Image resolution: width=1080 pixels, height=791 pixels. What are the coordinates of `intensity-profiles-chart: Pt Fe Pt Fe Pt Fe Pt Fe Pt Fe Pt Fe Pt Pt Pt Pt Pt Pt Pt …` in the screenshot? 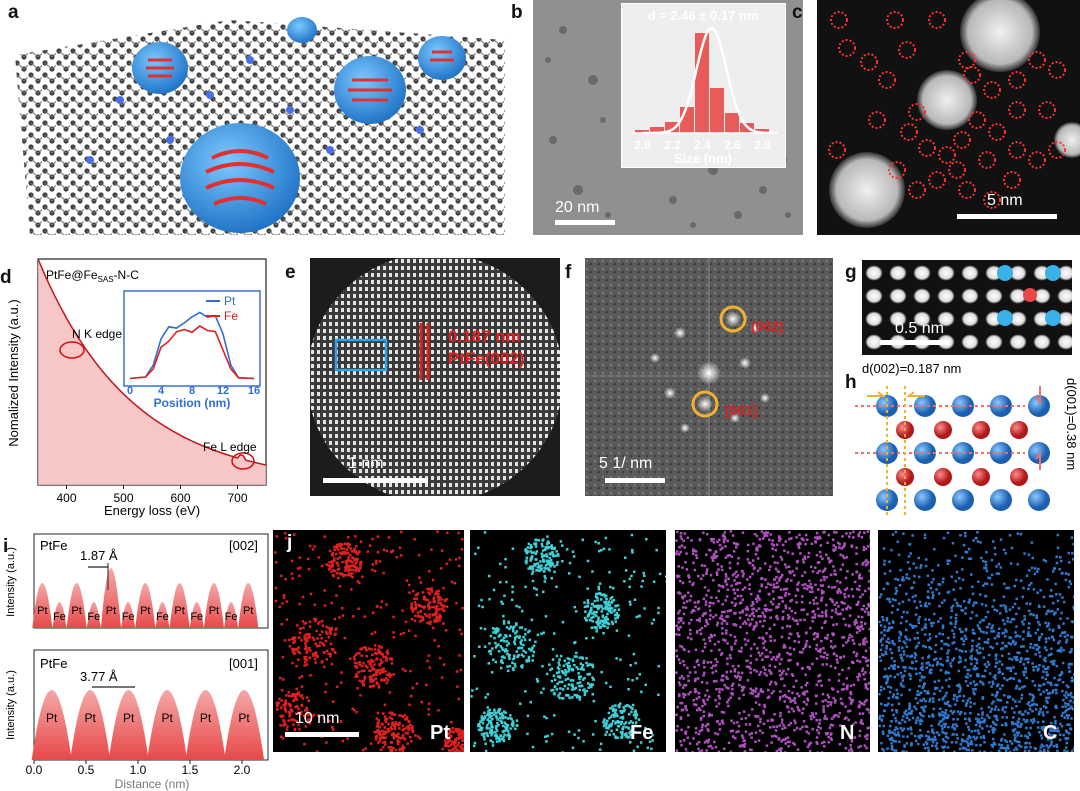 It's located at (137, 662).